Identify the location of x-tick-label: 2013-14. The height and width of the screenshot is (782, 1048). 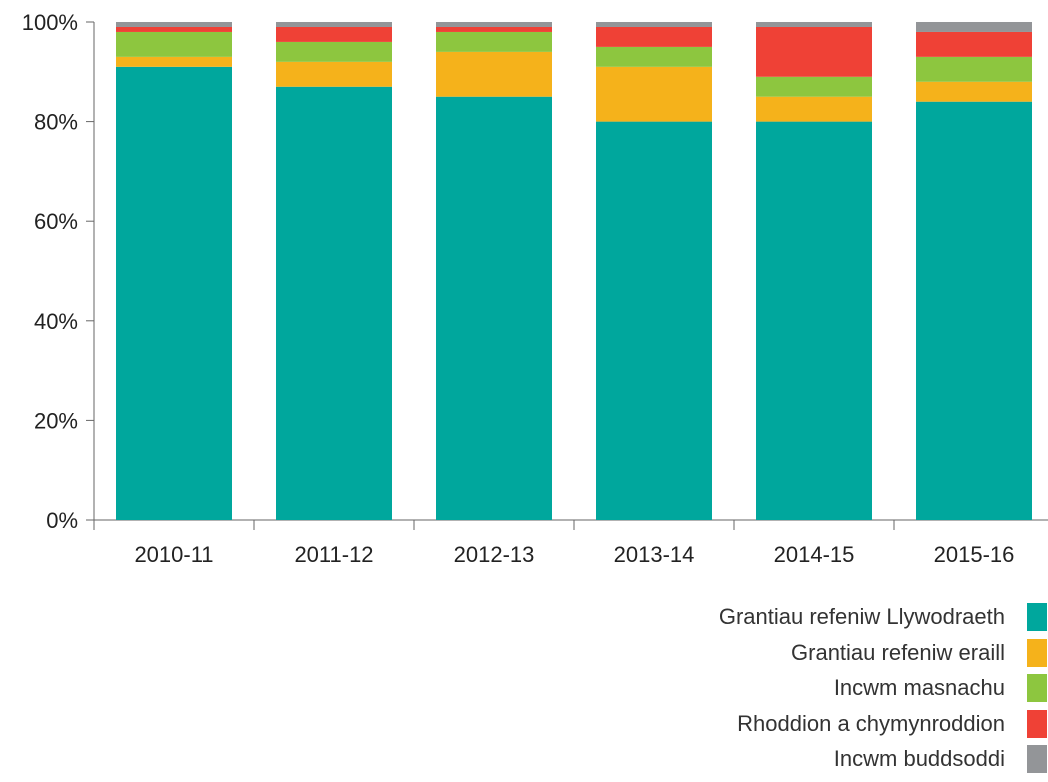
(654, 554).